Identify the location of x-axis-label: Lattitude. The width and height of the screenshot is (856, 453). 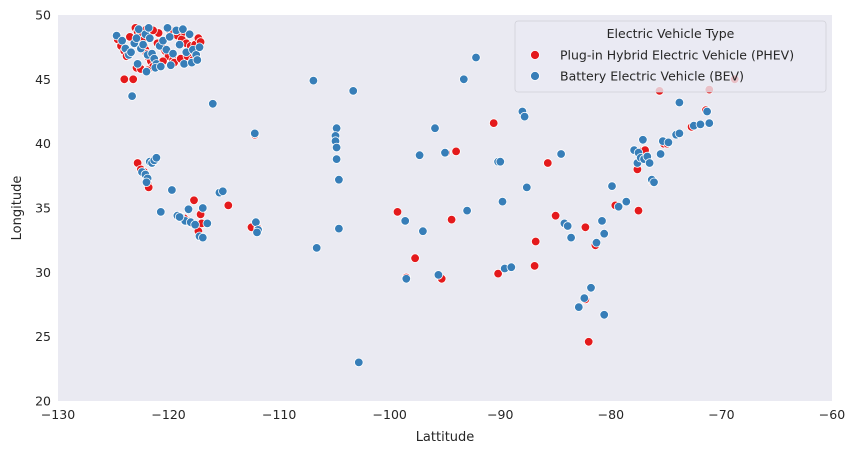
(445, 437).